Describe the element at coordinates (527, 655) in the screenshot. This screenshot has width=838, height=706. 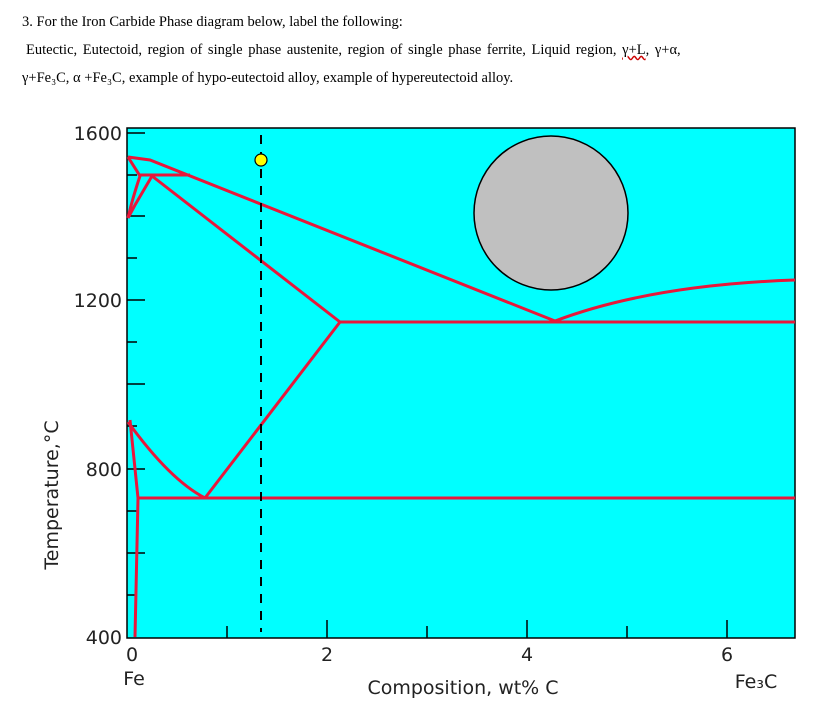
I see `x-tick-4: 4` at that location.